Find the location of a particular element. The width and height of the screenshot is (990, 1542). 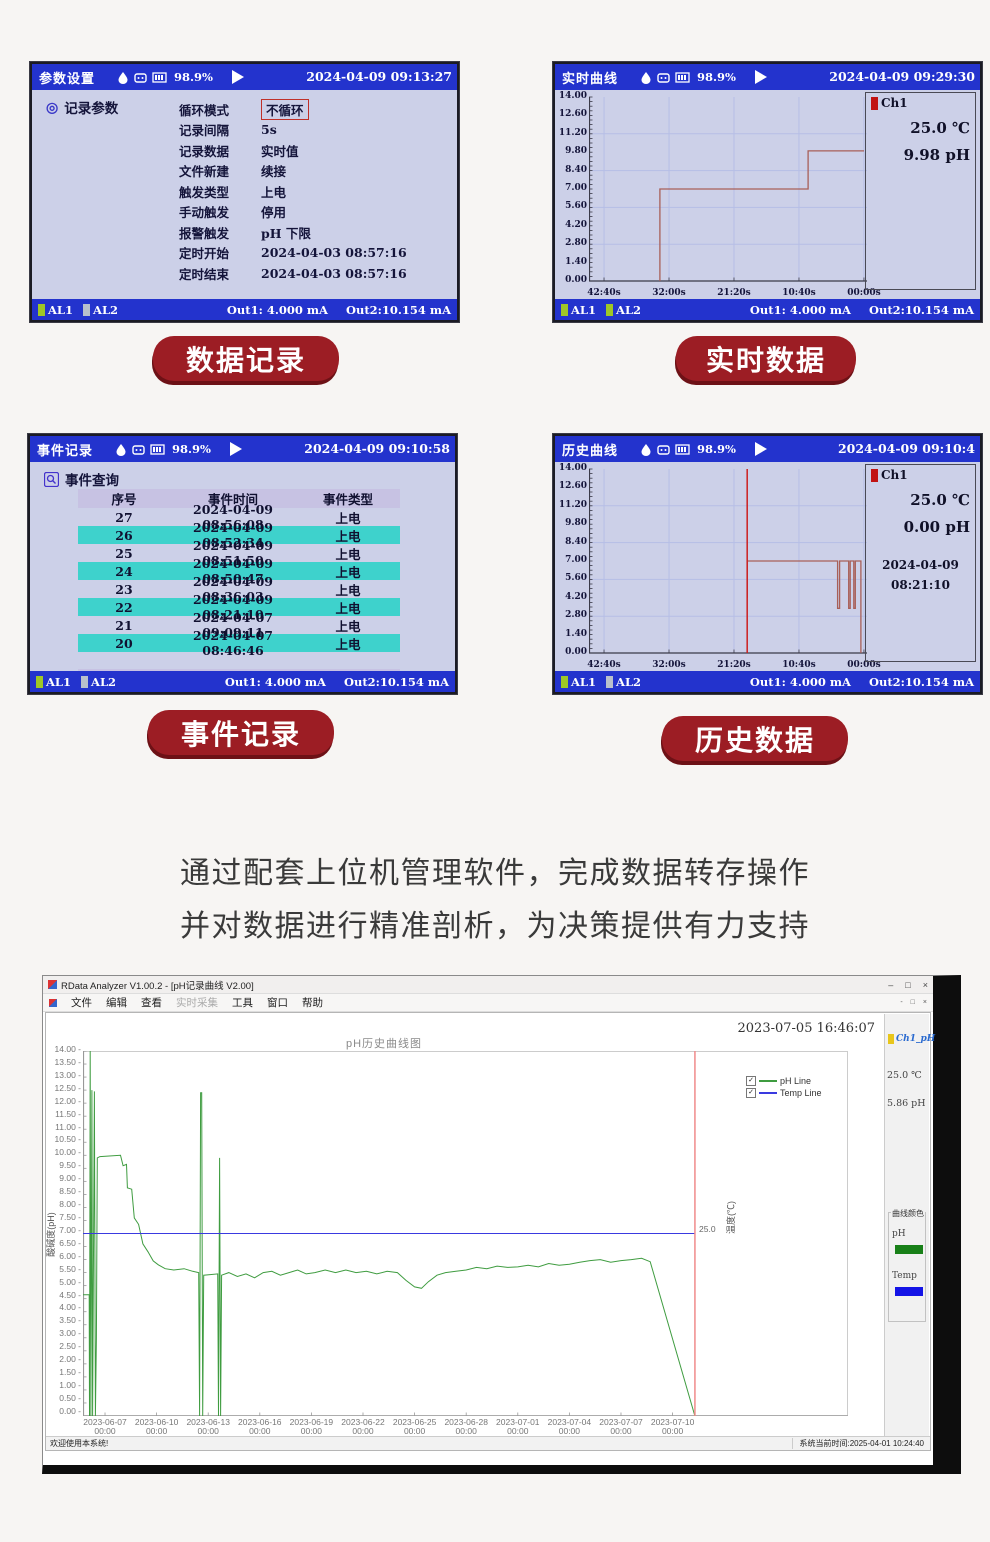

cursor-date: 2024-04-09 is located at coordinates (920, 565).